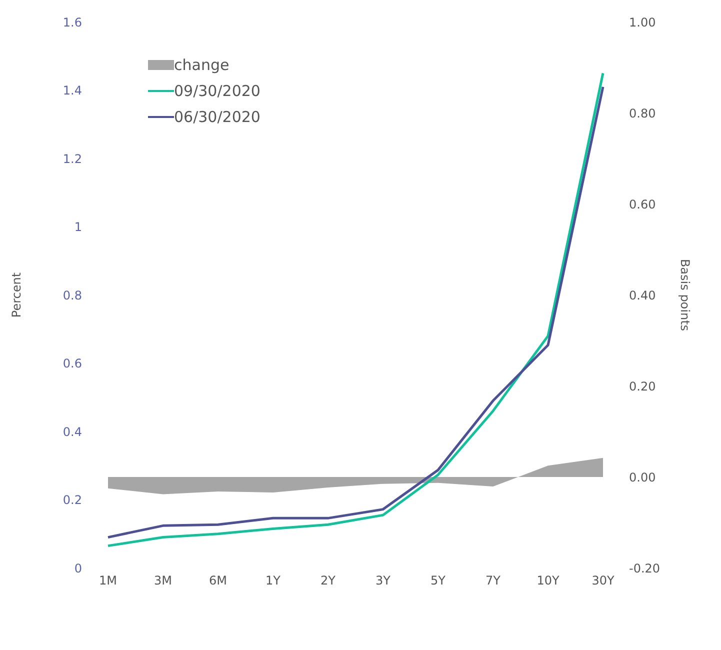  Describe the element at coordinates (548, 581) in the screenshot. I see `x-tick-label: 10Y` at that location.